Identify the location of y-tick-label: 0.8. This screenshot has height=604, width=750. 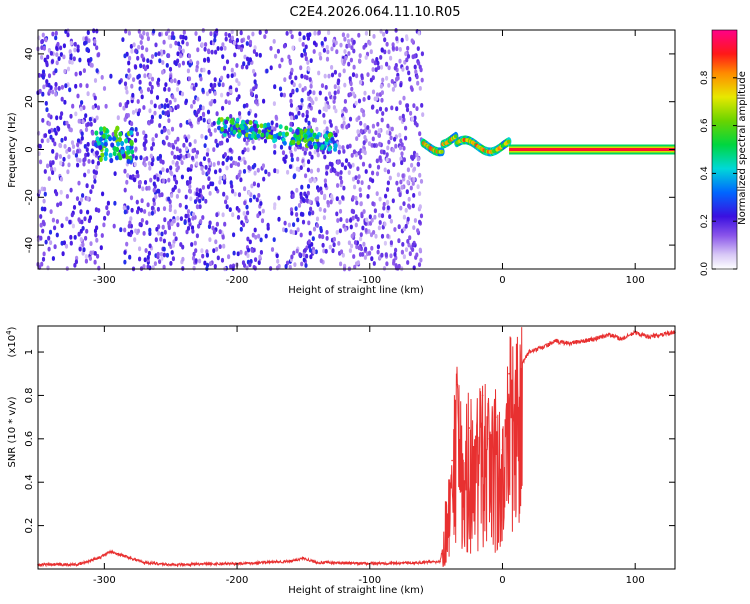
(29, 395).